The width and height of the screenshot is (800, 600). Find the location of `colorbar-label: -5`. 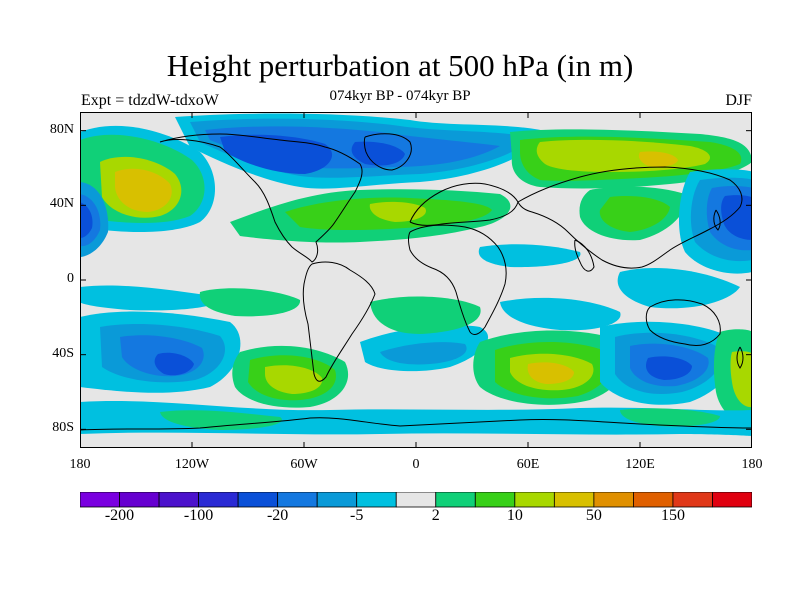

colorbar-label: -5 is located at coordinates (357, 515).